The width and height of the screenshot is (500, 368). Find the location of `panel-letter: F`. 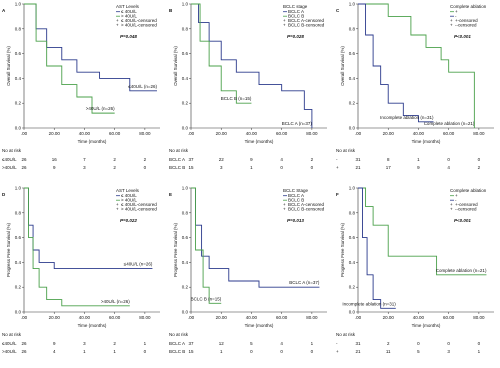

panel-letter: F is located at coordinates (337, 194).